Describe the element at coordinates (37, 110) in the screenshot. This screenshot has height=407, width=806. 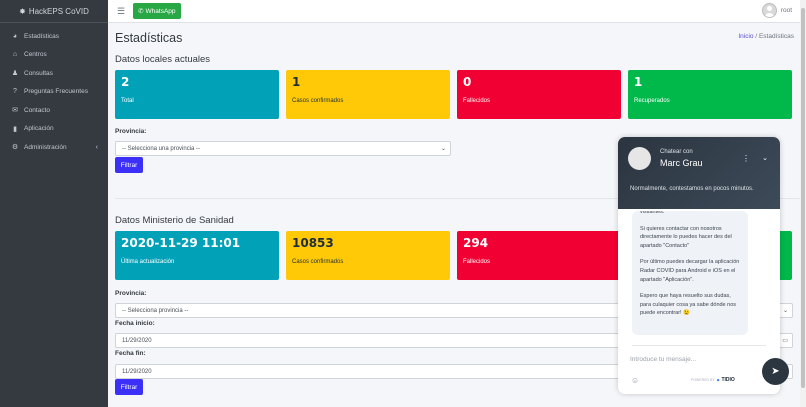
I see `sidebar-item-label: Contacto` at that location.